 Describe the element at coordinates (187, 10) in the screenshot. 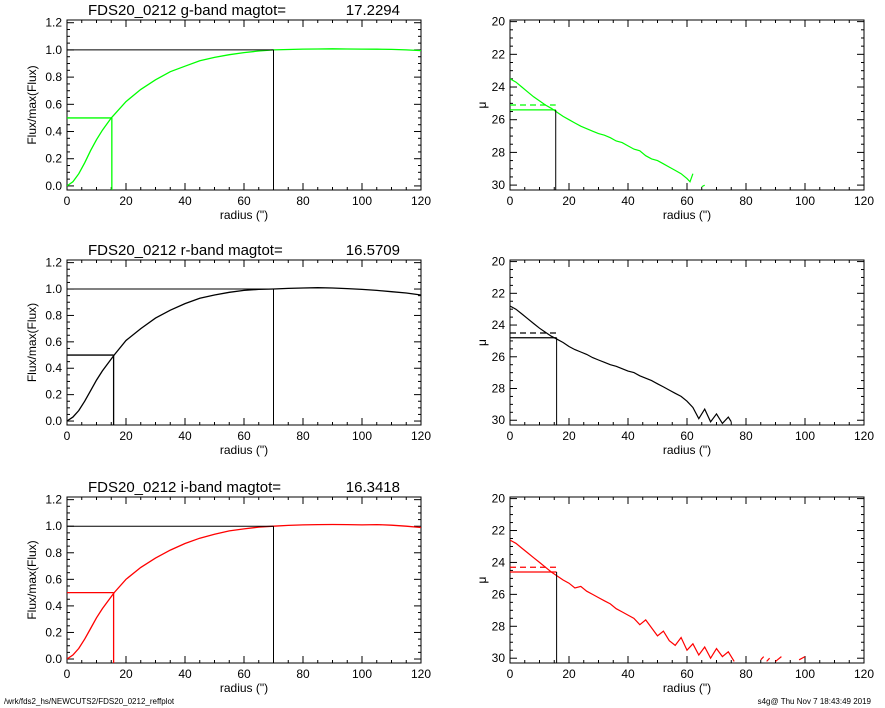

I see `chart-title: FDS20_0212 g-band magtot=` at that location.